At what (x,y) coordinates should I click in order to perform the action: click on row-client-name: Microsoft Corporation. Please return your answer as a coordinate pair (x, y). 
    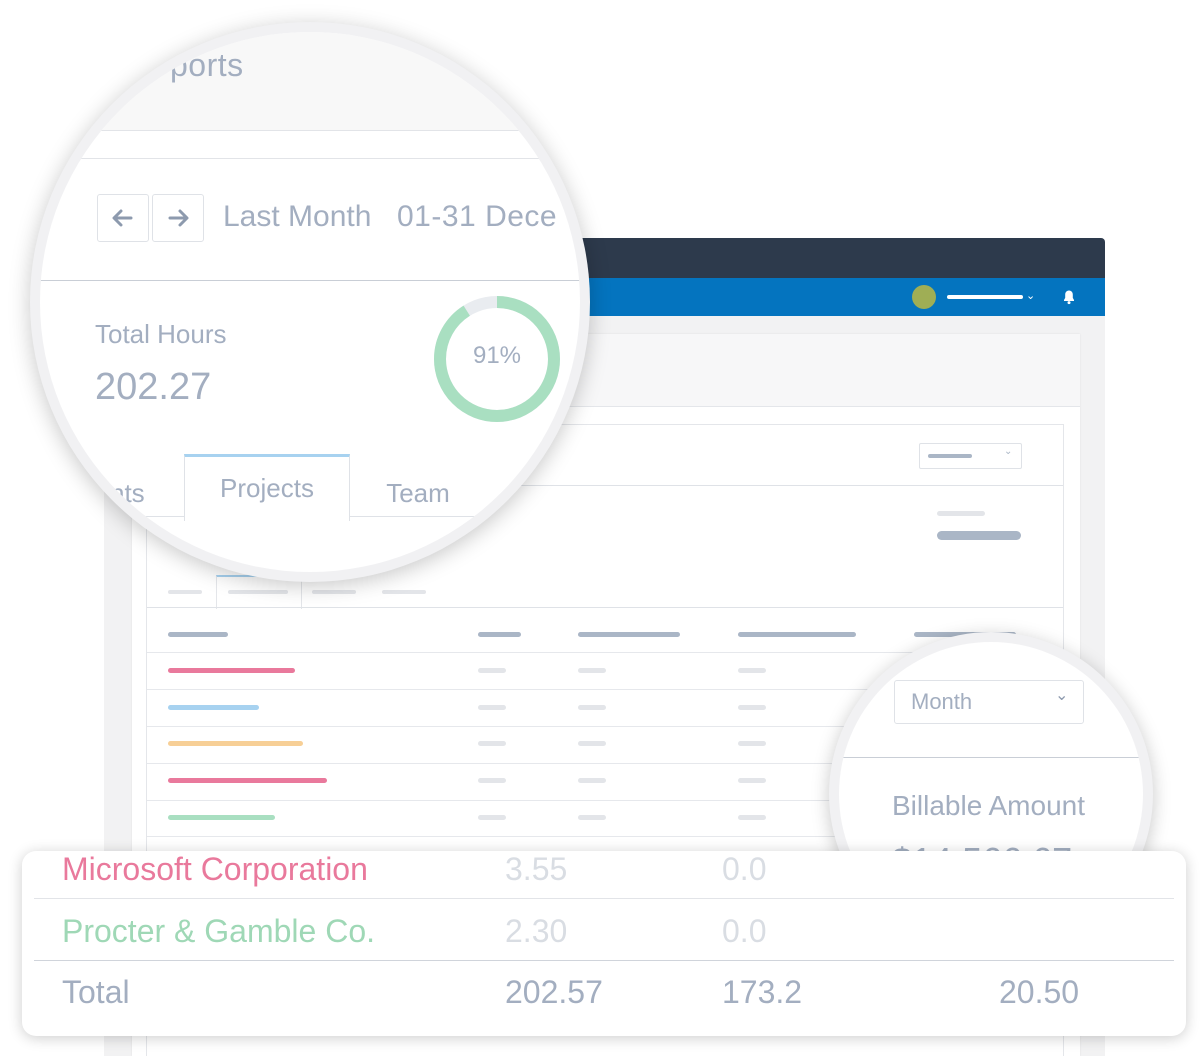
    Looking at the image, I should click on (215, 869).